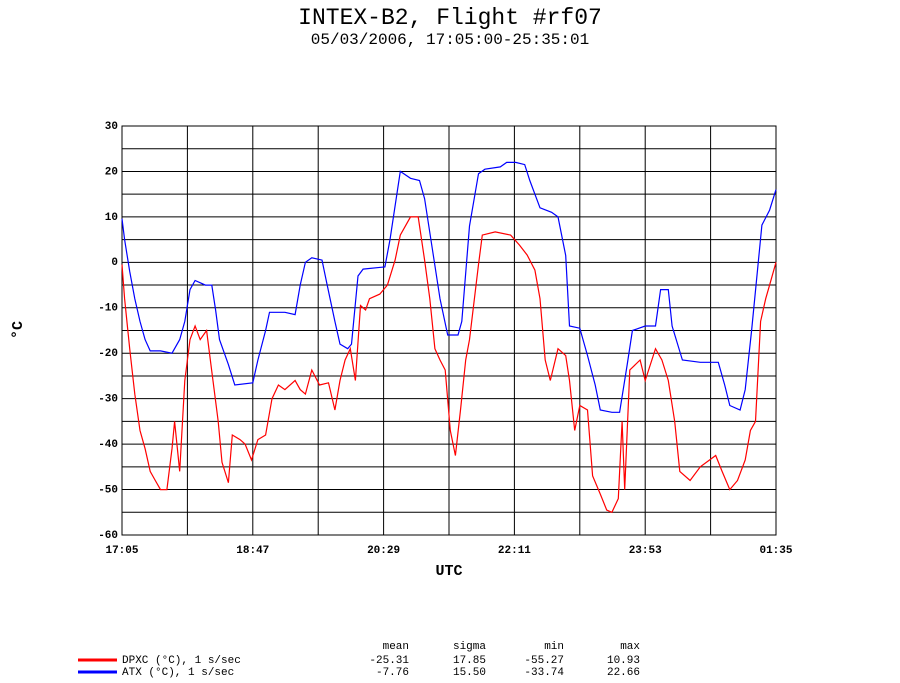 This screenshot has height=683, width=900. Describe the element at coordinates (252, 551) in the screenshot. I see `x-tick-label: 18:47` at that location.